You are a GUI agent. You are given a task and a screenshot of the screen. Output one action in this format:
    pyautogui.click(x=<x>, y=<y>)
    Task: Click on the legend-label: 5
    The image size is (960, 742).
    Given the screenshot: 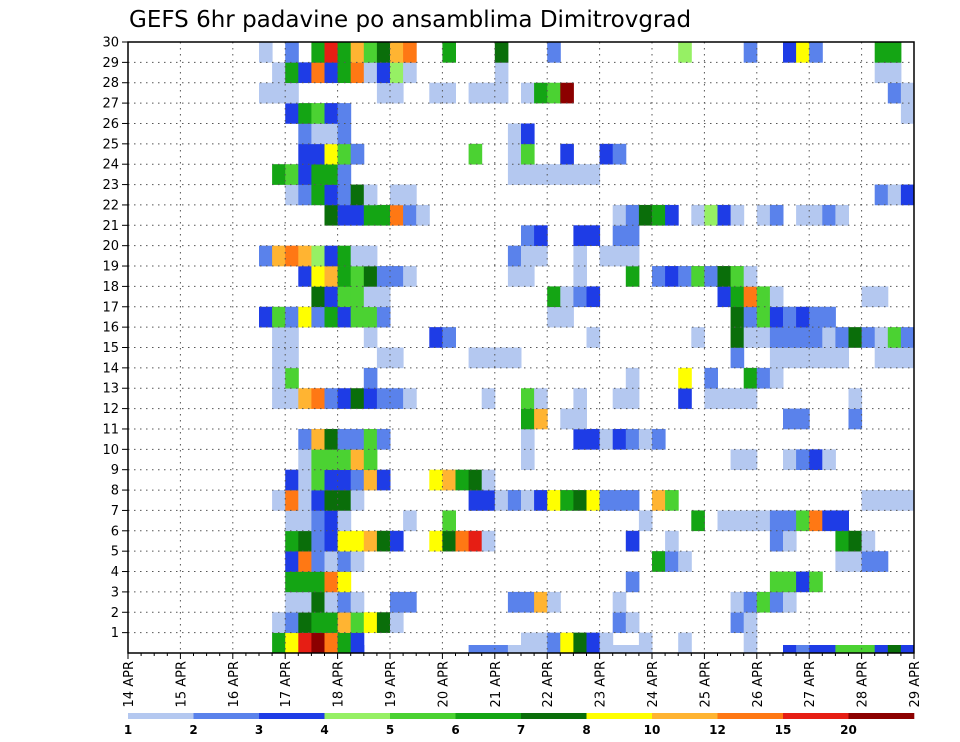 What is the action you would take?
    pyautogui.click(x=390, y=730)
    